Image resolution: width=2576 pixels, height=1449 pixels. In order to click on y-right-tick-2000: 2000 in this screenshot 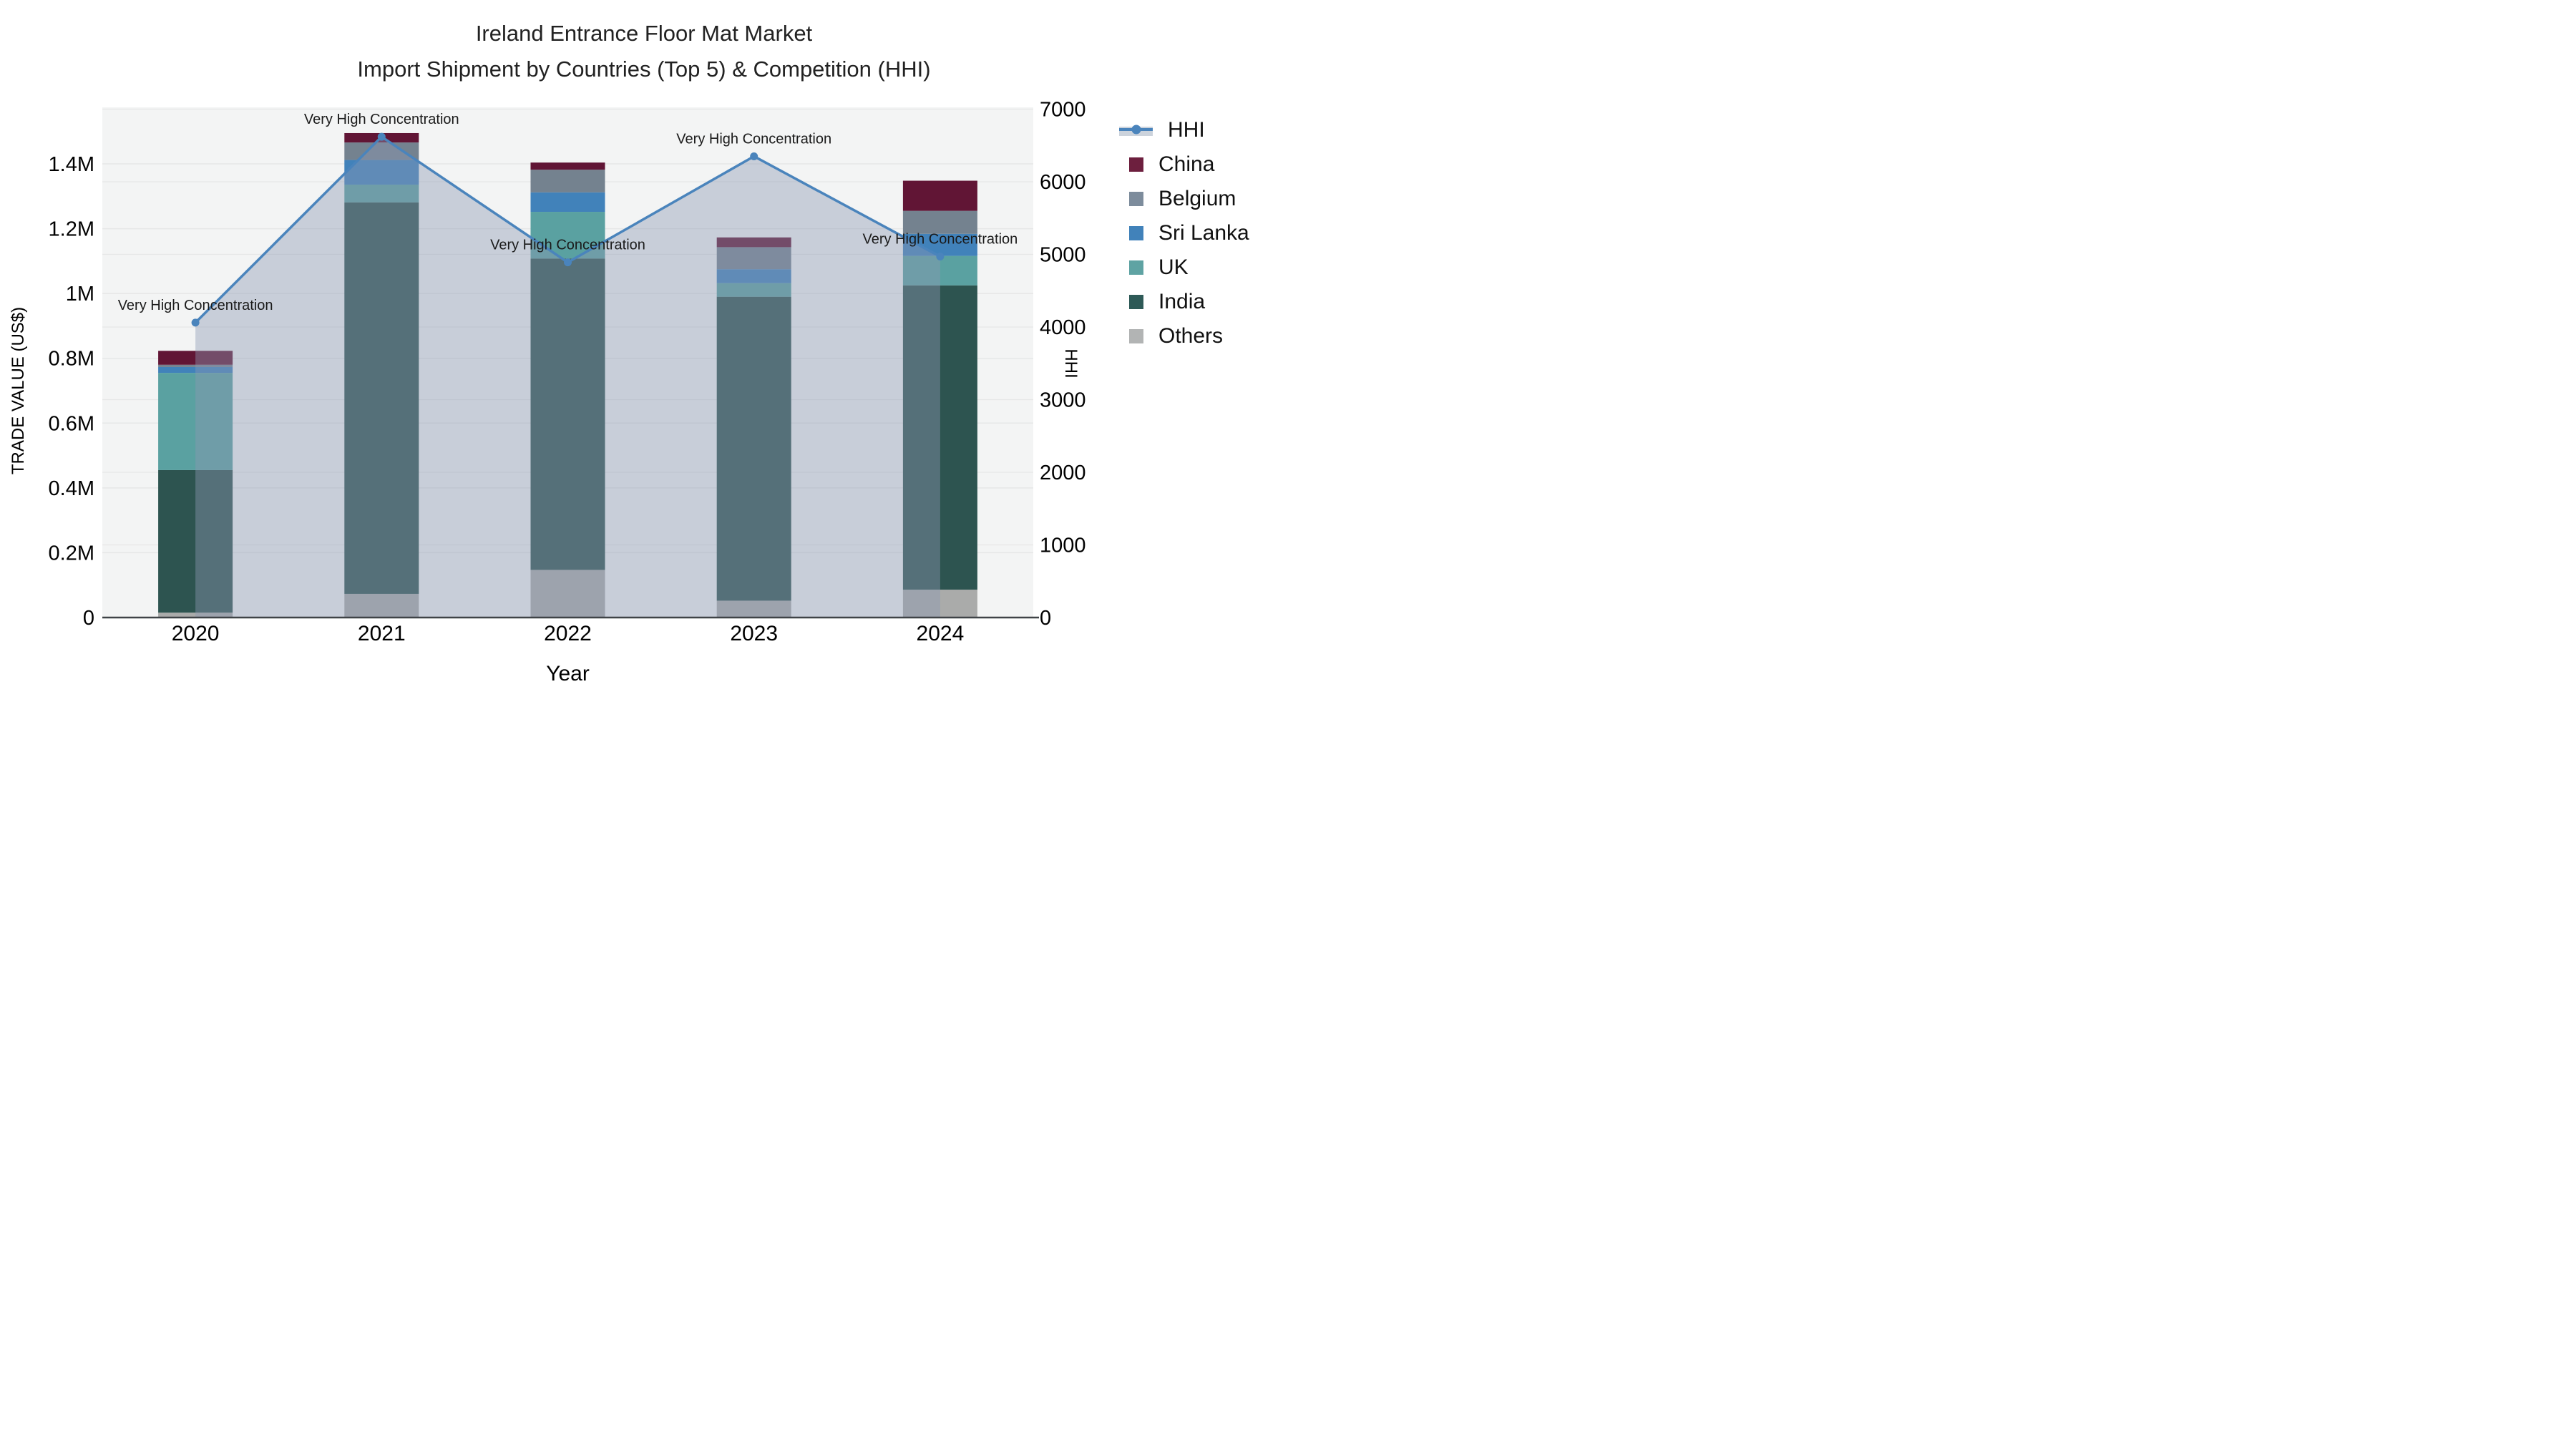, I will do `click(1063, 473)`.